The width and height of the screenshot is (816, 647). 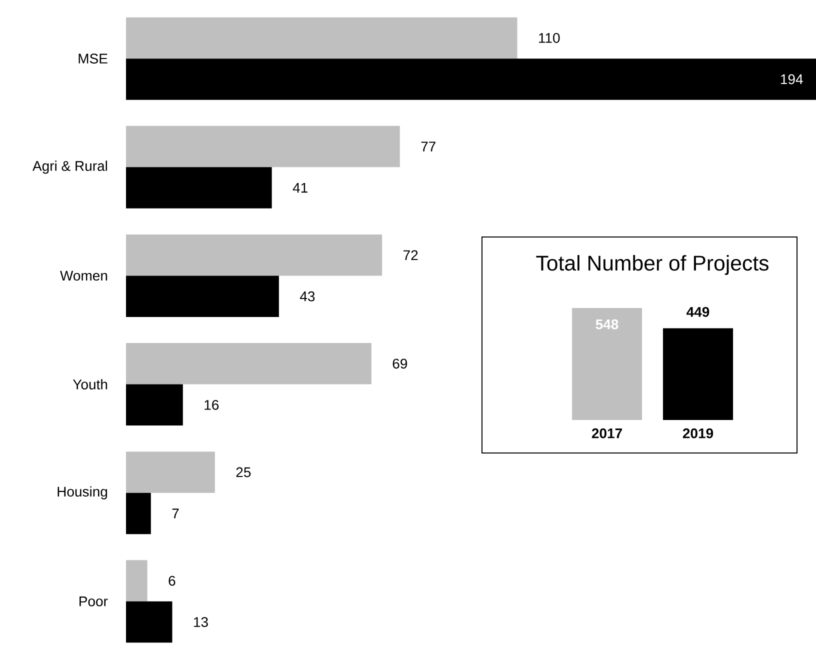 What do you see at coordinates (243, 472) in the screenshot?
I see `data-label: 25` at bounding box center [243, 472].